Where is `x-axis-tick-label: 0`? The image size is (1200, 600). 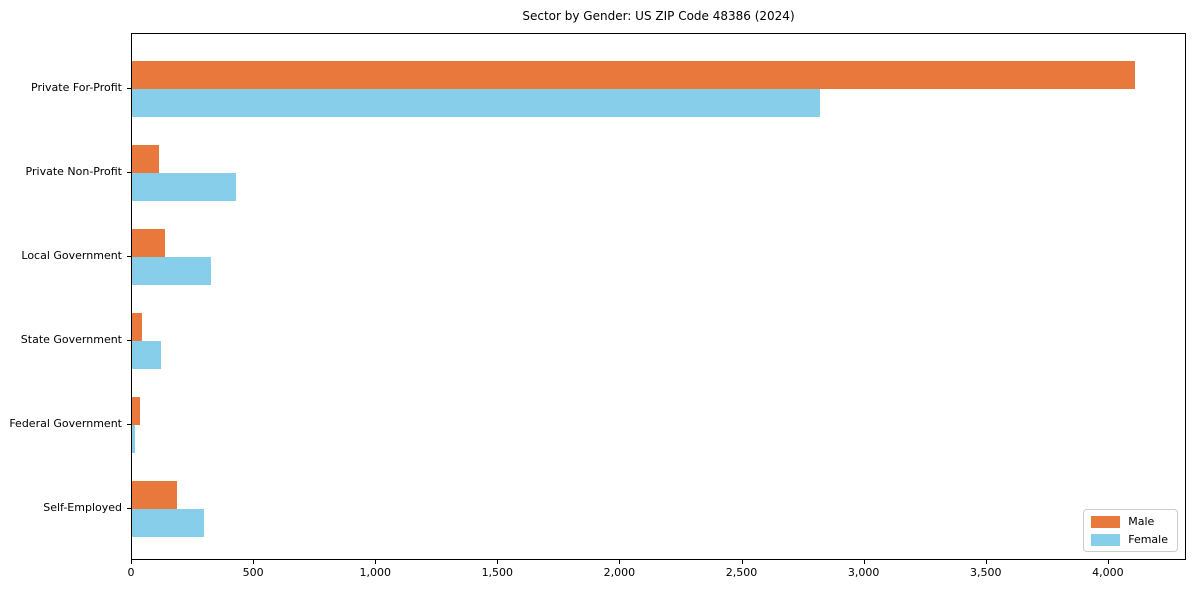
x-axis-tick-label: 0 is located at coordinates (131, 572).